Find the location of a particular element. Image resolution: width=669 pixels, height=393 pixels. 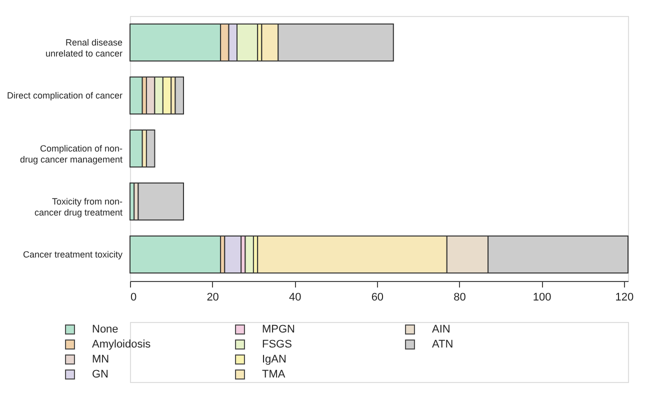

legend-label: GN is located at coordinates (100, 374).